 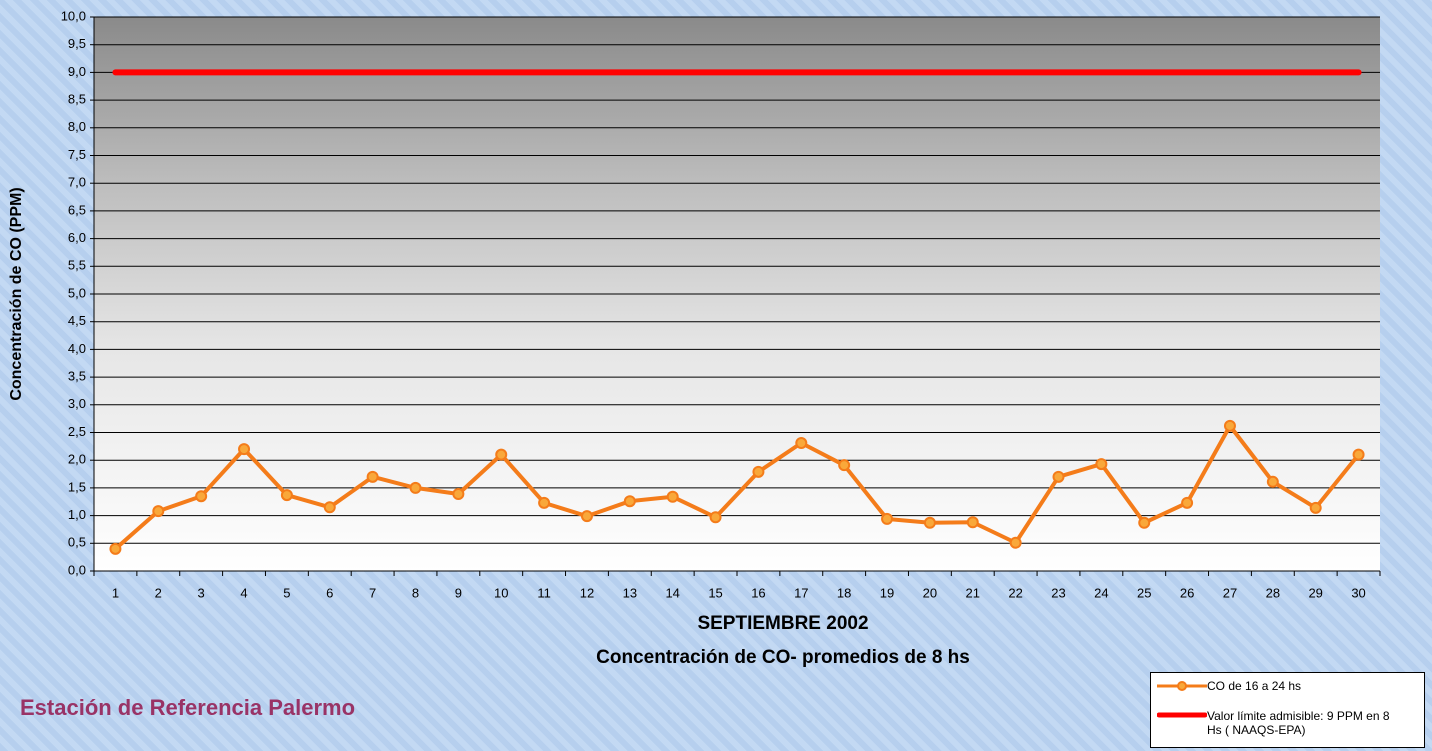 What do you see at coordinates (77, 431) in the screenshot?
I see `y-tick-label: 2,5` at bounding box center [77, 431].